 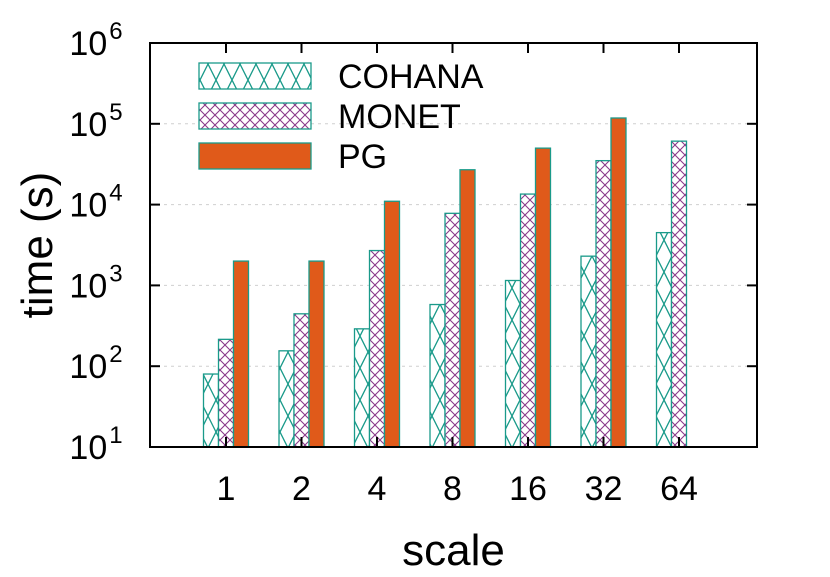 I want to click on legend-swatch-cohana, so click(x=255, y=76).